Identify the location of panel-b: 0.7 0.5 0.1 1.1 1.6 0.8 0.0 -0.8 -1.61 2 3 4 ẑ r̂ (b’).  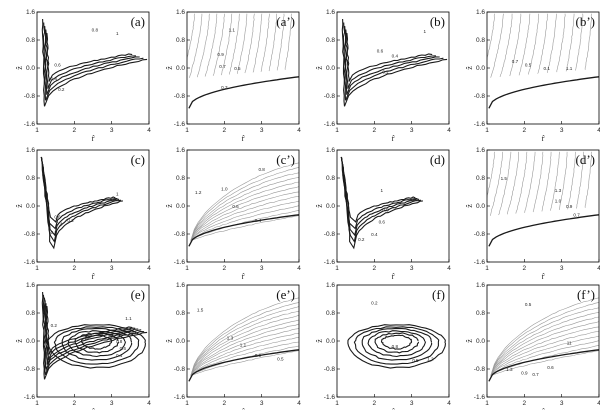
(532, 76).